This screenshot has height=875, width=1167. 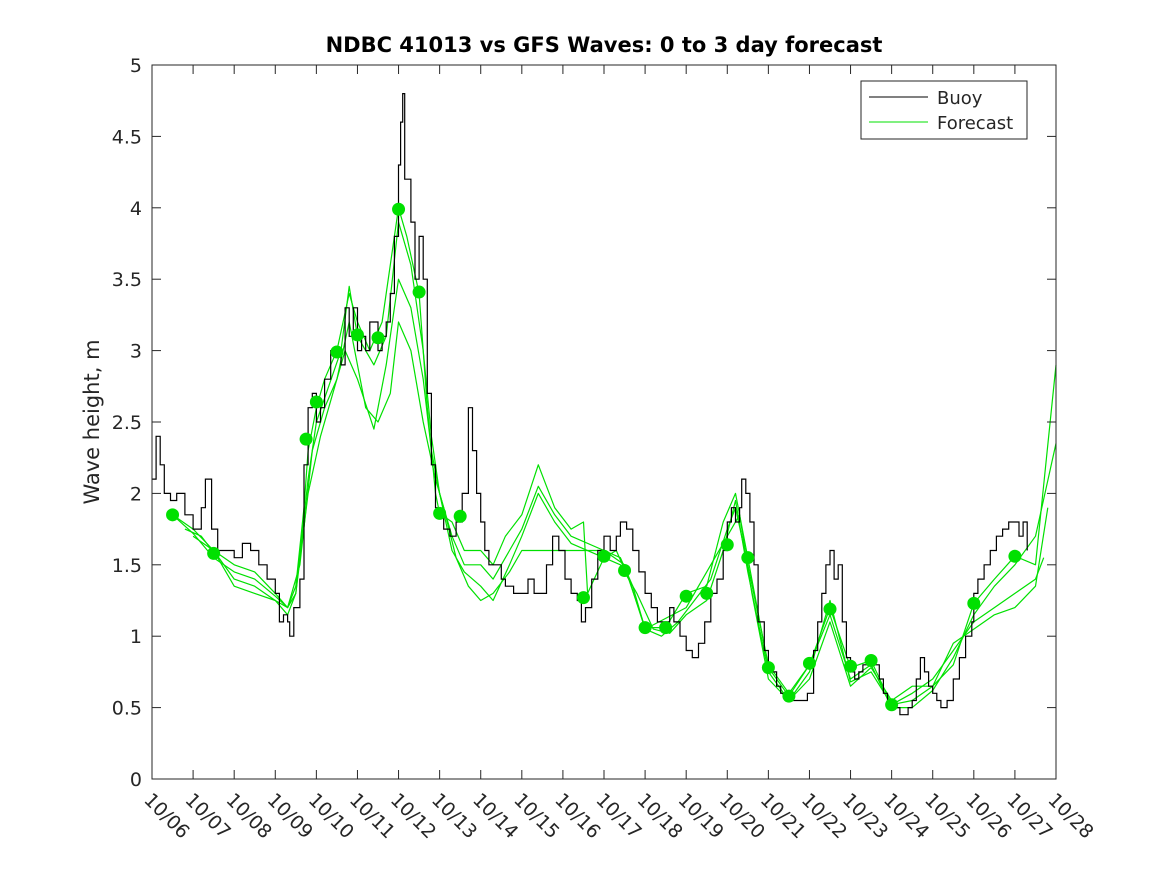 I want to click on y-tick-label: 0, so click(x=136, y=780).